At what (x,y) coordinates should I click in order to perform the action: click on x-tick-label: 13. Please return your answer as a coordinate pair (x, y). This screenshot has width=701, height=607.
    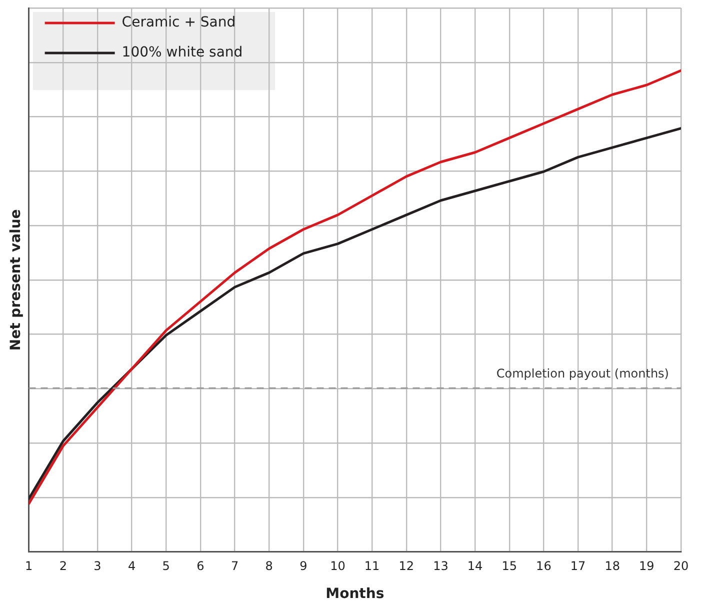
    Looking at the image, I should click on (440, 566).